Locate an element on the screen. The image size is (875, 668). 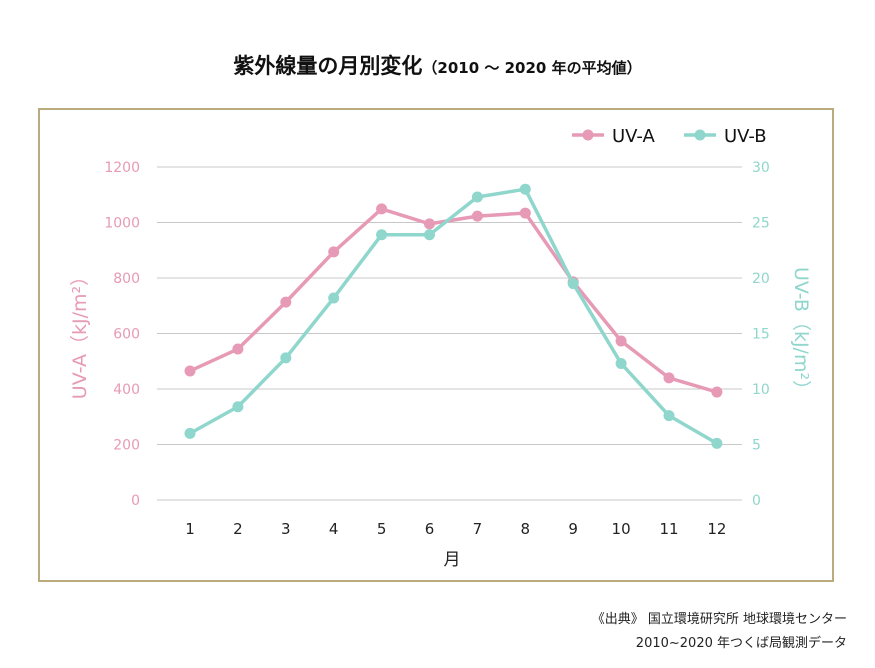
y-right-tick-label: 15 is located at coordinates (761, 335).